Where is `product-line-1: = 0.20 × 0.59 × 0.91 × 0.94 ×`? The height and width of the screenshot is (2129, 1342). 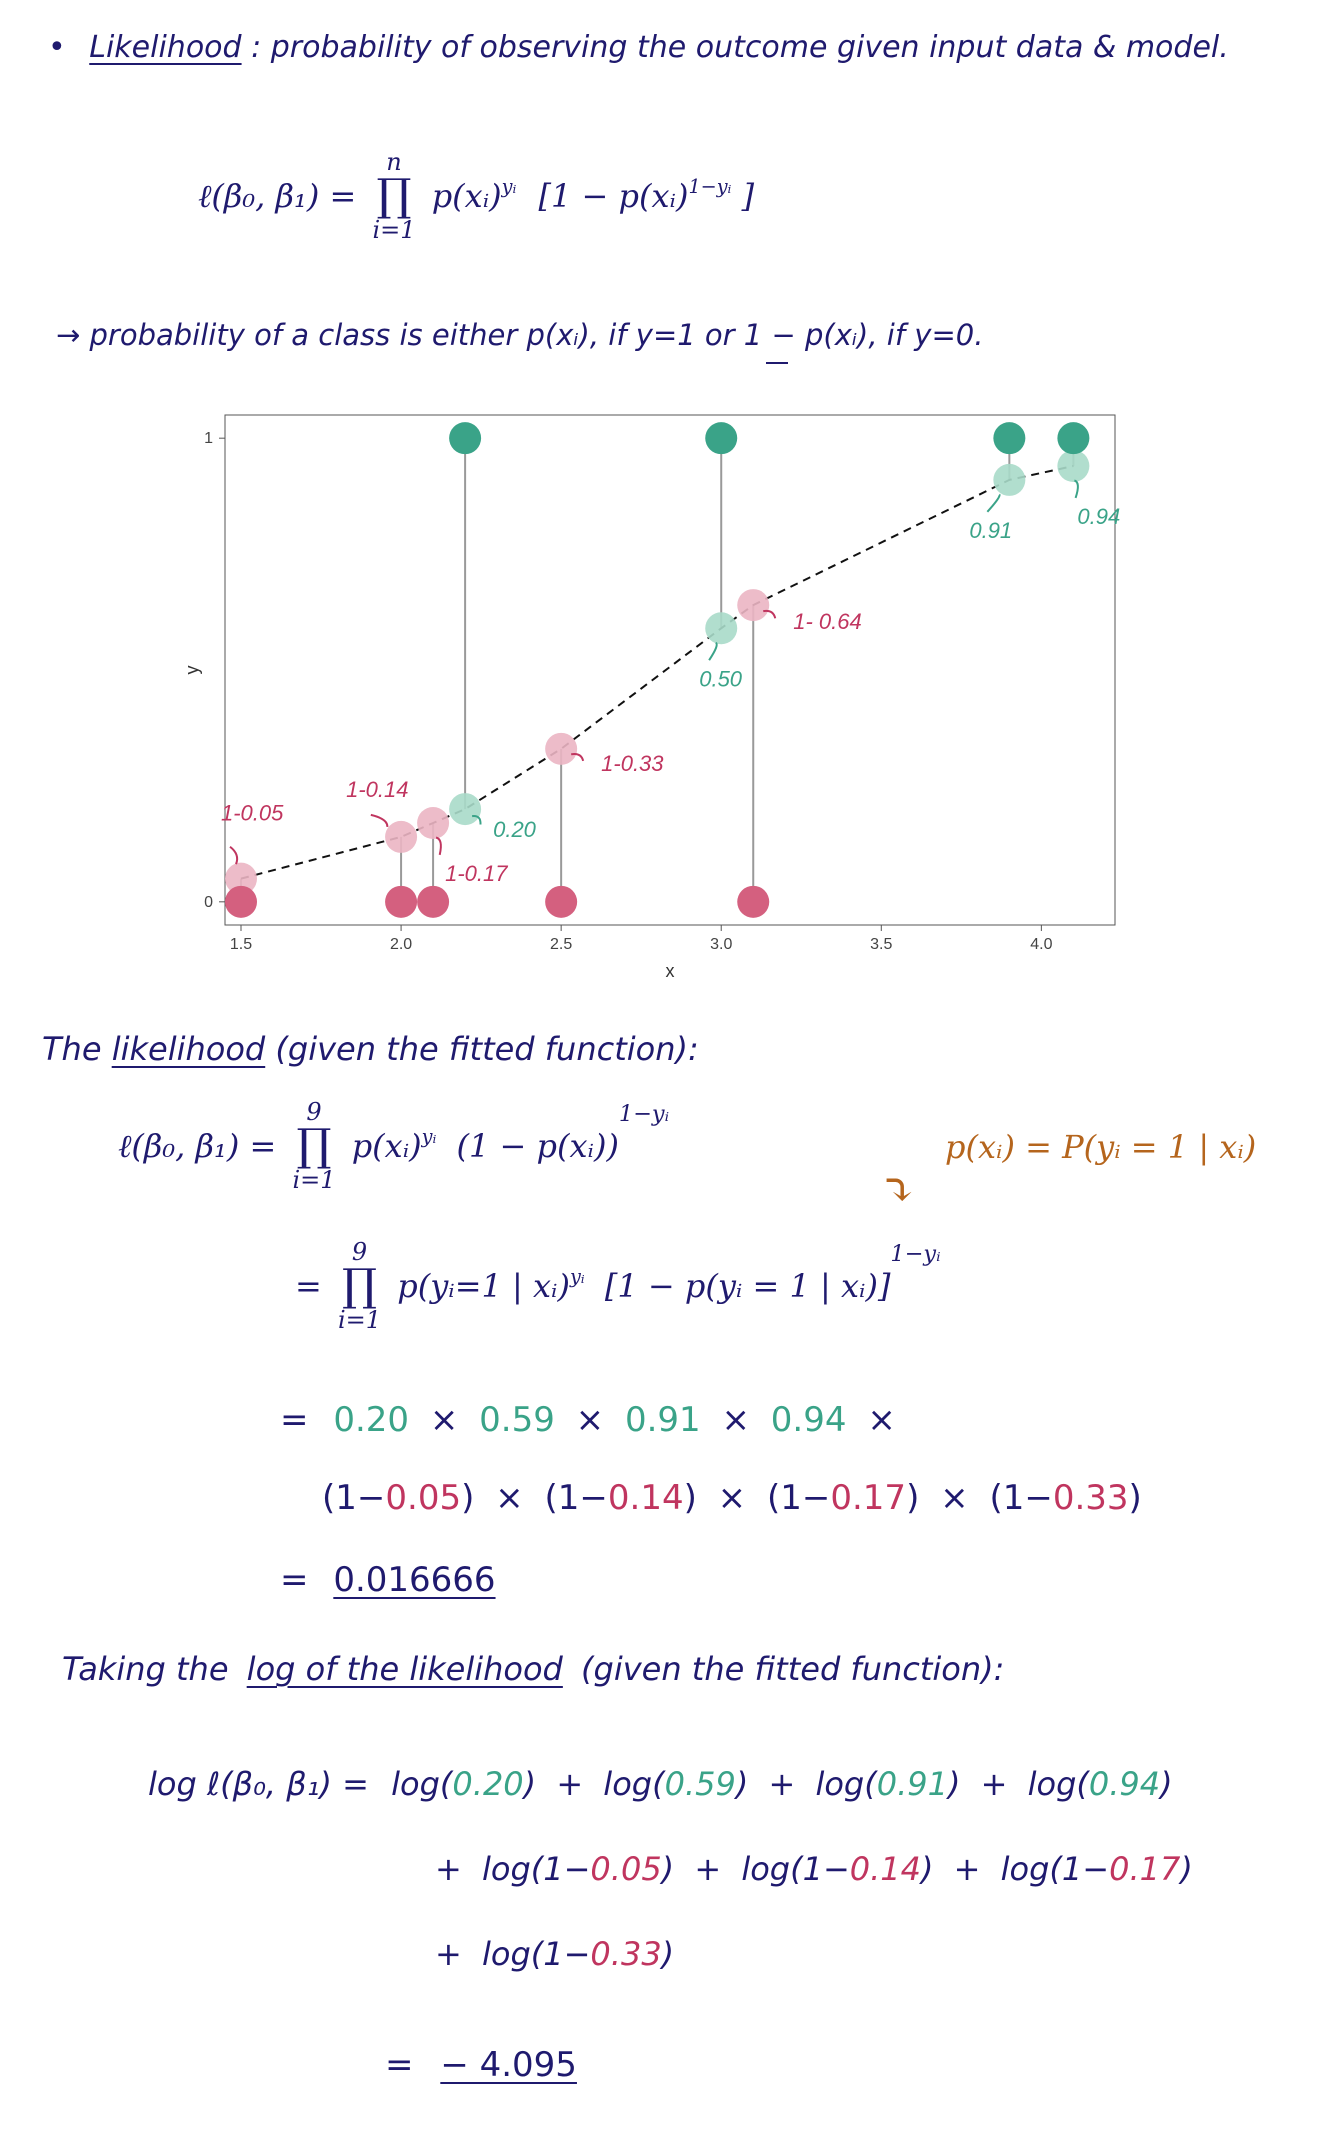
product-line-1: = 0.20 × 0.59 × 0.91 × 0.94 × is located at coordinates (588, 1420).